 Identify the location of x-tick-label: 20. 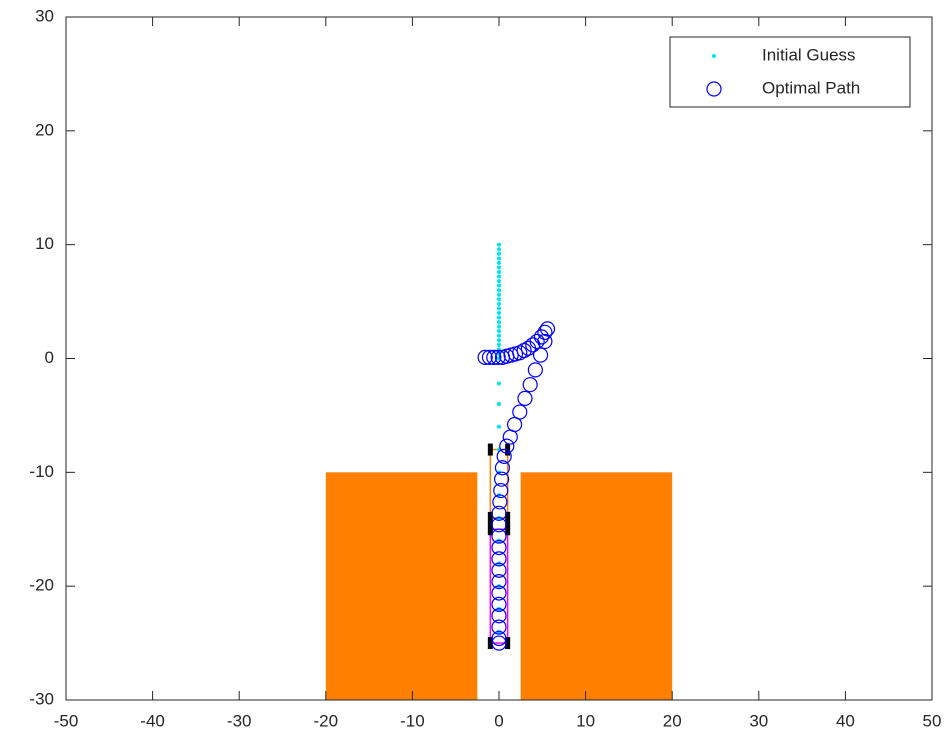
(672, 720).